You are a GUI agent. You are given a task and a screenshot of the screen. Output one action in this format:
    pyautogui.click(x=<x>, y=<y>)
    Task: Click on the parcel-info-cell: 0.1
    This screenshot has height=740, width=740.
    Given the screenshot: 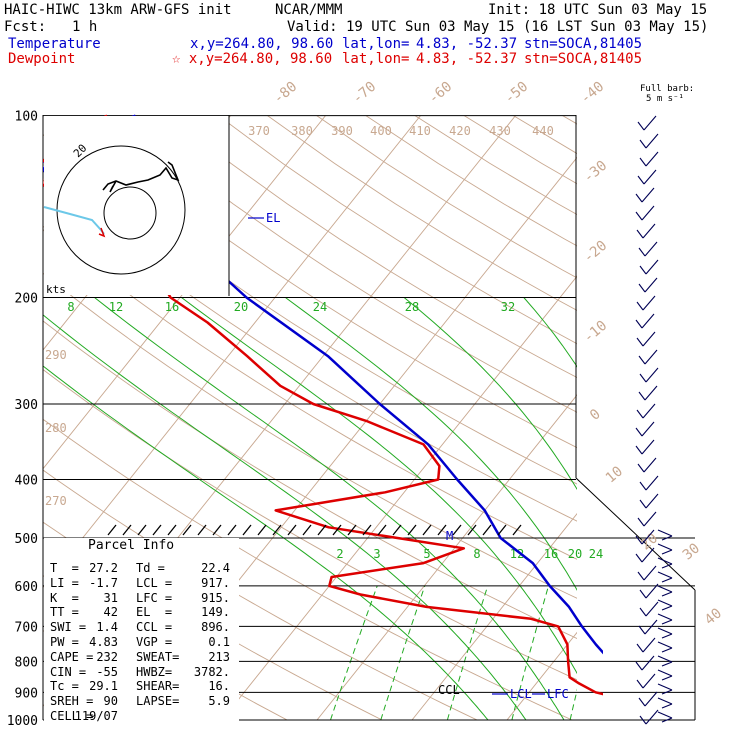 What is the action you would take?
    pyautogui.click(x=219, y=641)
    